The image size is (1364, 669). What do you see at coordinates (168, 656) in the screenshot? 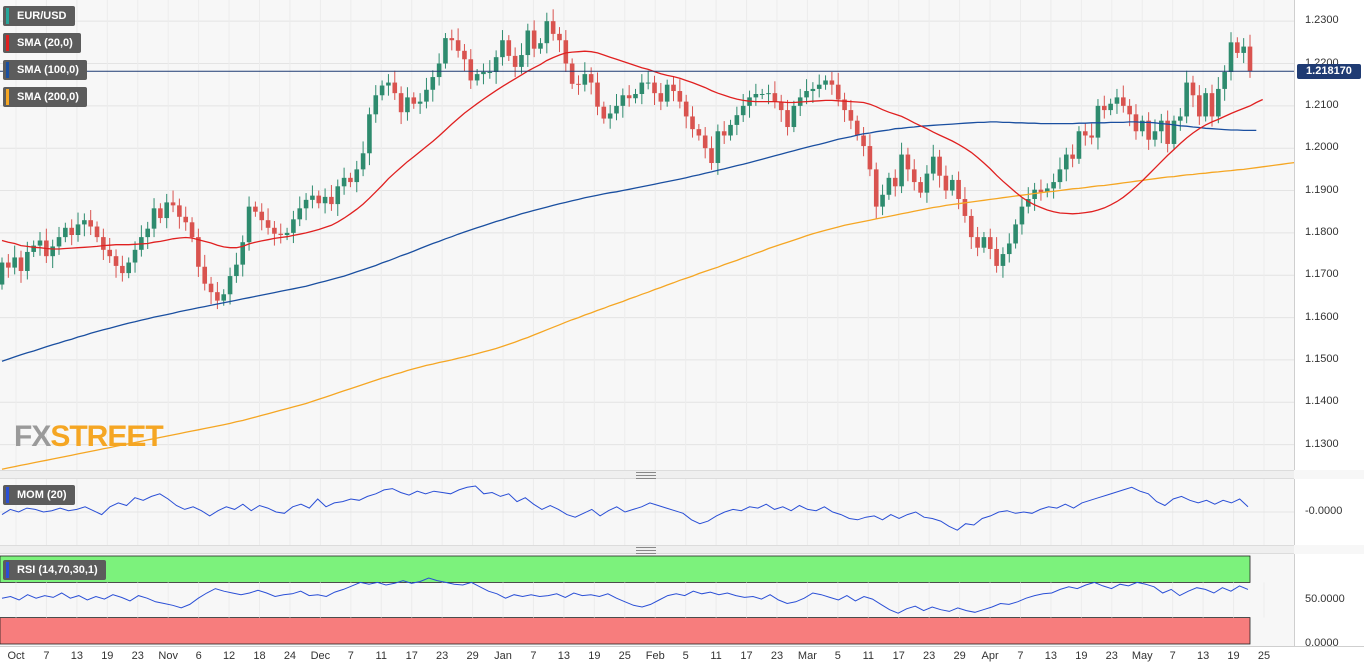
I see `time-tick-label: Nov` at bounding box center [168, 656].